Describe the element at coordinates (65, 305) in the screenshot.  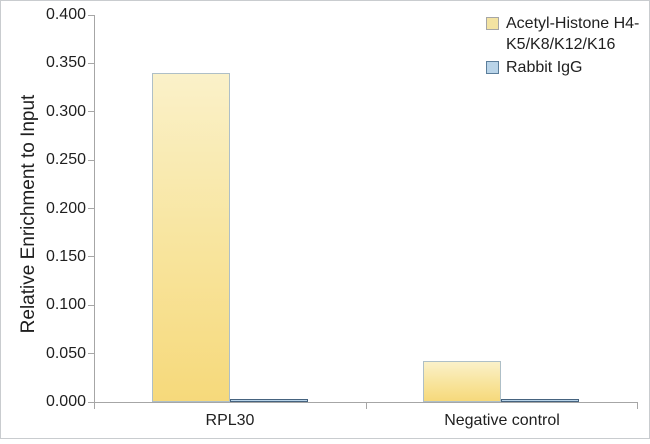
I see `y-tick-label: 0.100` at that location.